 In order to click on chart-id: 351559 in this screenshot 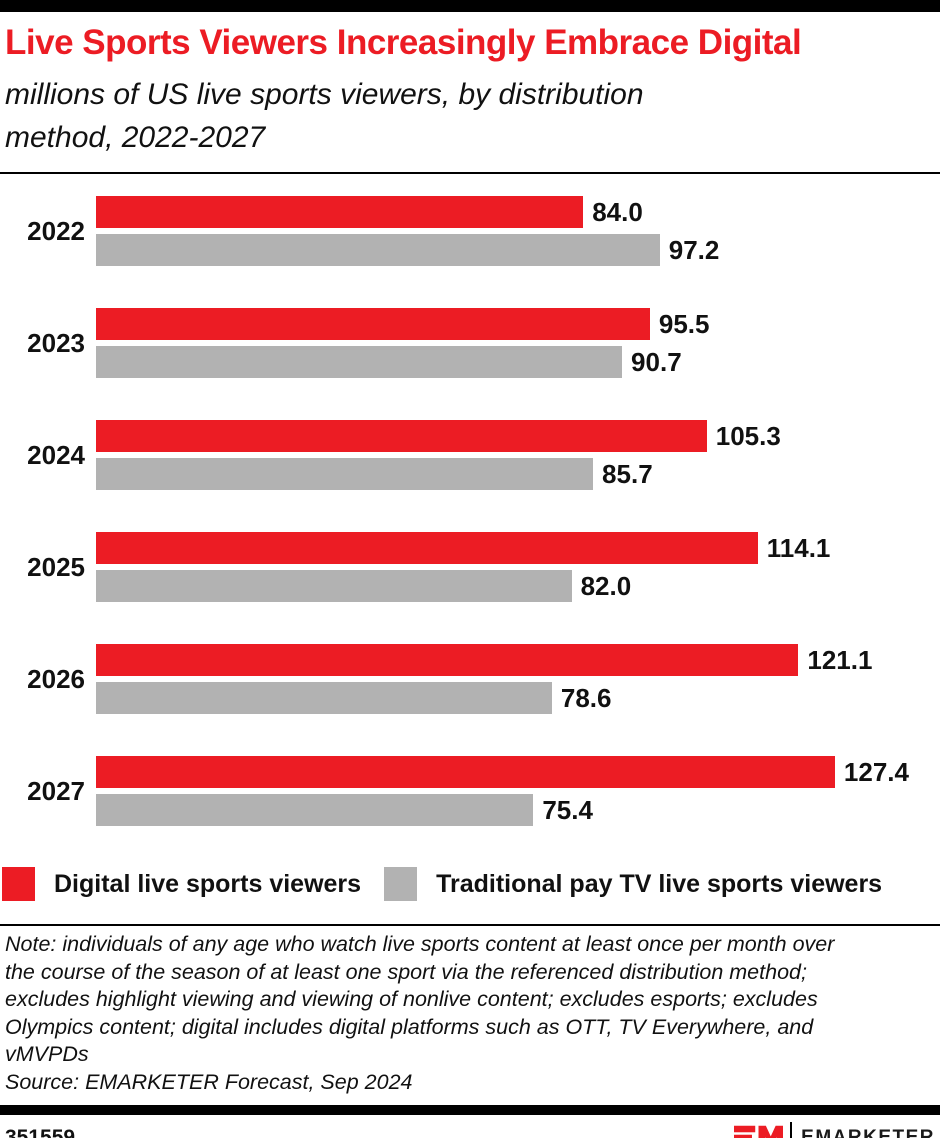, I will do `click(40, 1131)`.